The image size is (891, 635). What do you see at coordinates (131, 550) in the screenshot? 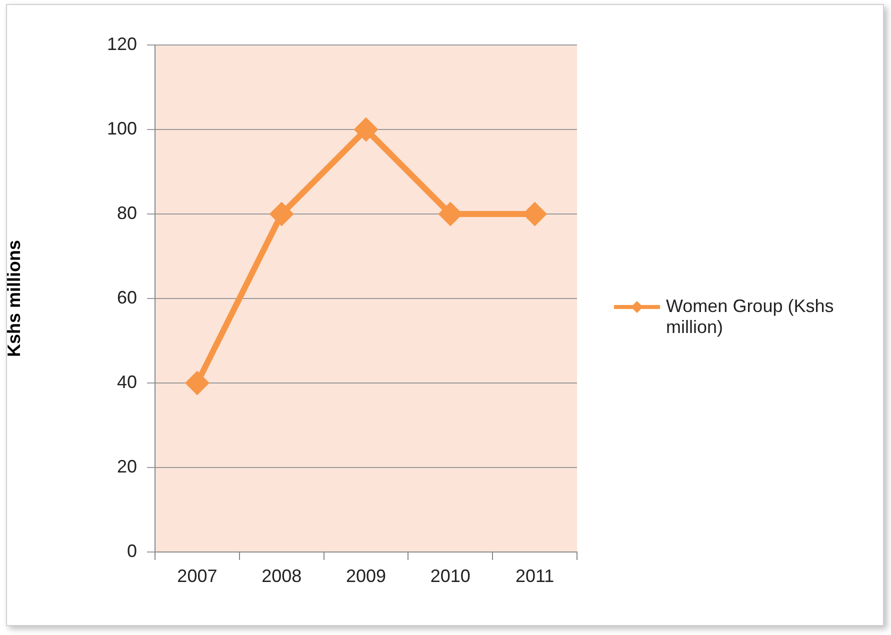
I see `y-tick-label: 0` at bounding box center [131, 550].